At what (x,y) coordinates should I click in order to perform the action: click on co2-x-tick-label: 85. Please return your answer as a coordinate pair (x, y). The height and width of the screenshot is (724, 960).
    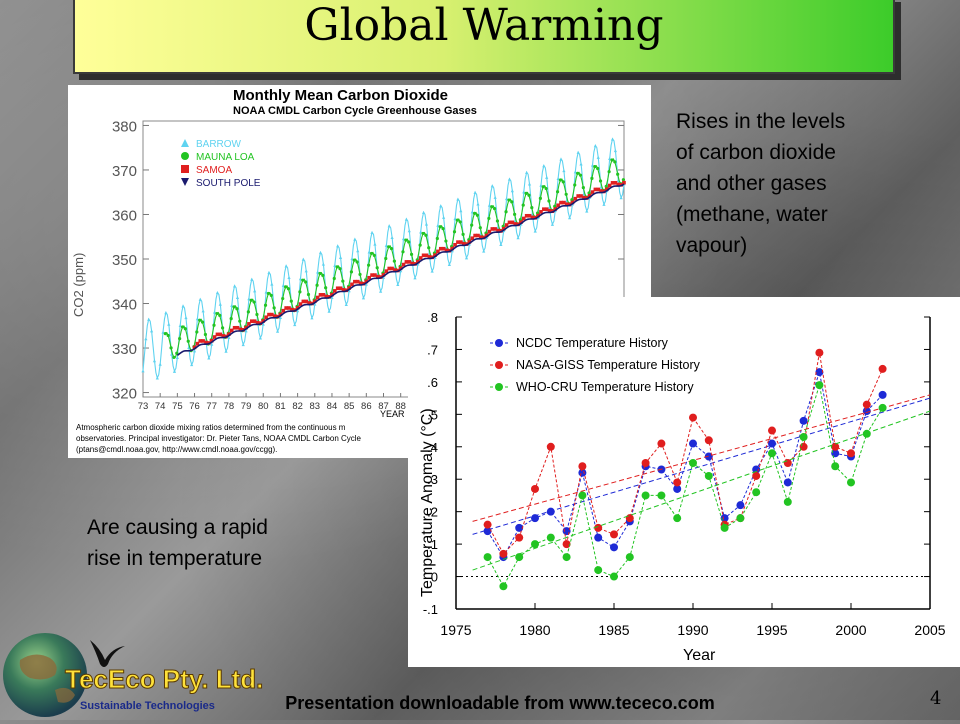
    Looking at the image, I should click on (349, 406).